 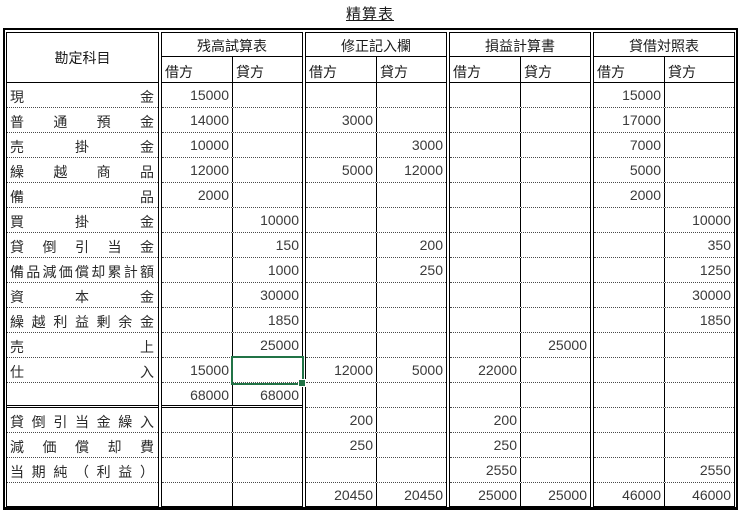 I want to click on cell-debit: 2550, so click(x=485, y=470).